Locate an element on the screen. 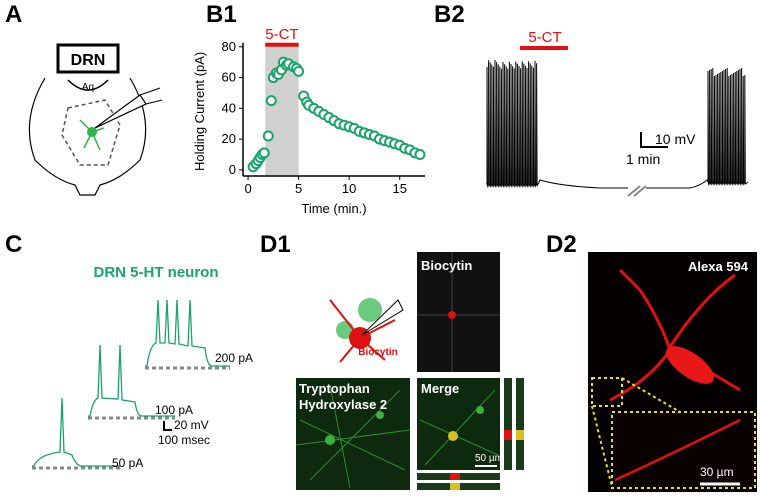  neuron-soma is located at coordinates (690, 365).